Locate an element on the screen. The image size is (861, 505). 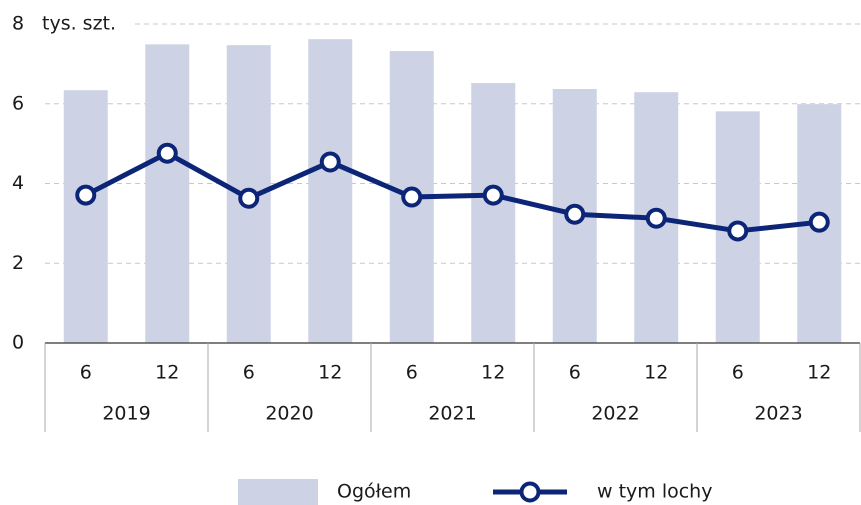
x-group-label: 2020 is located at coordinates (289, 414).